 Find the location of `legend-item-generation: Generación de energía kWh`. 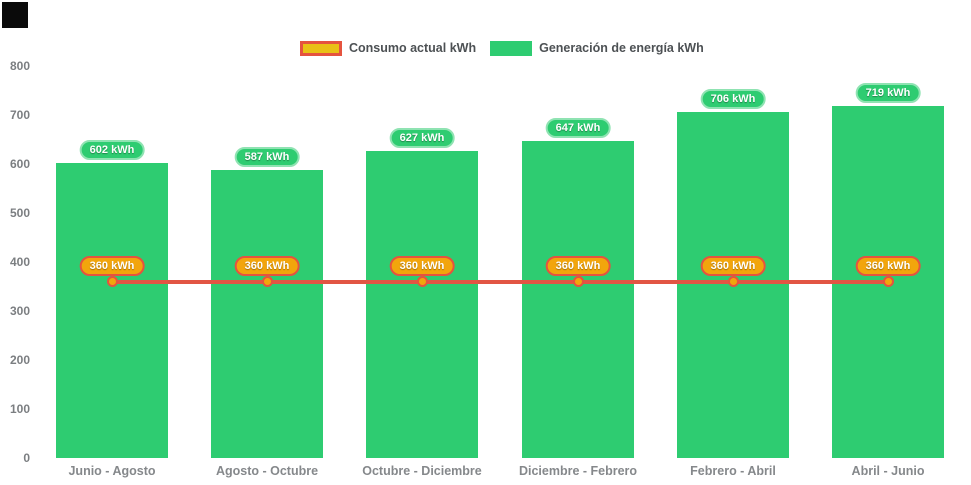

legend-item-generation: Generación de energía kWh is located at coordinates (597, 48).